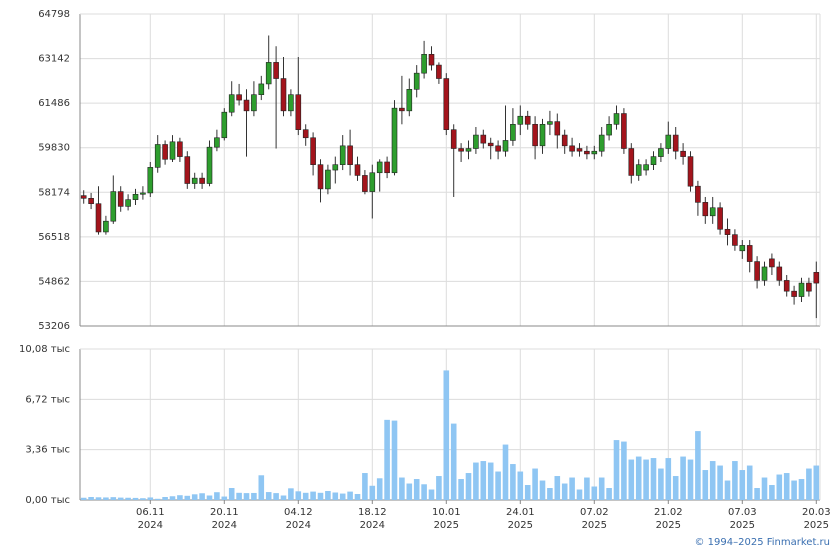 The height and width of the screenshot is (550, 840). What do you see at coordinates (44, 349) in the screenshot?
I see `y-tick-label: 10,08 тыс` at bounding box center [44, 349].